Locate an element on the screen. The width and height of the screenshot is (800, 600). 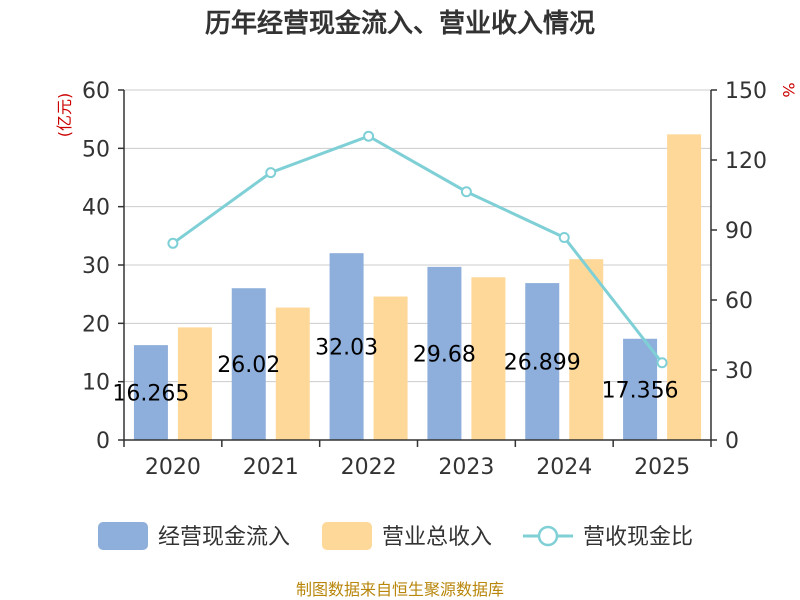
right-axis-tick-label: 0 is located at coordinates (732, 441).